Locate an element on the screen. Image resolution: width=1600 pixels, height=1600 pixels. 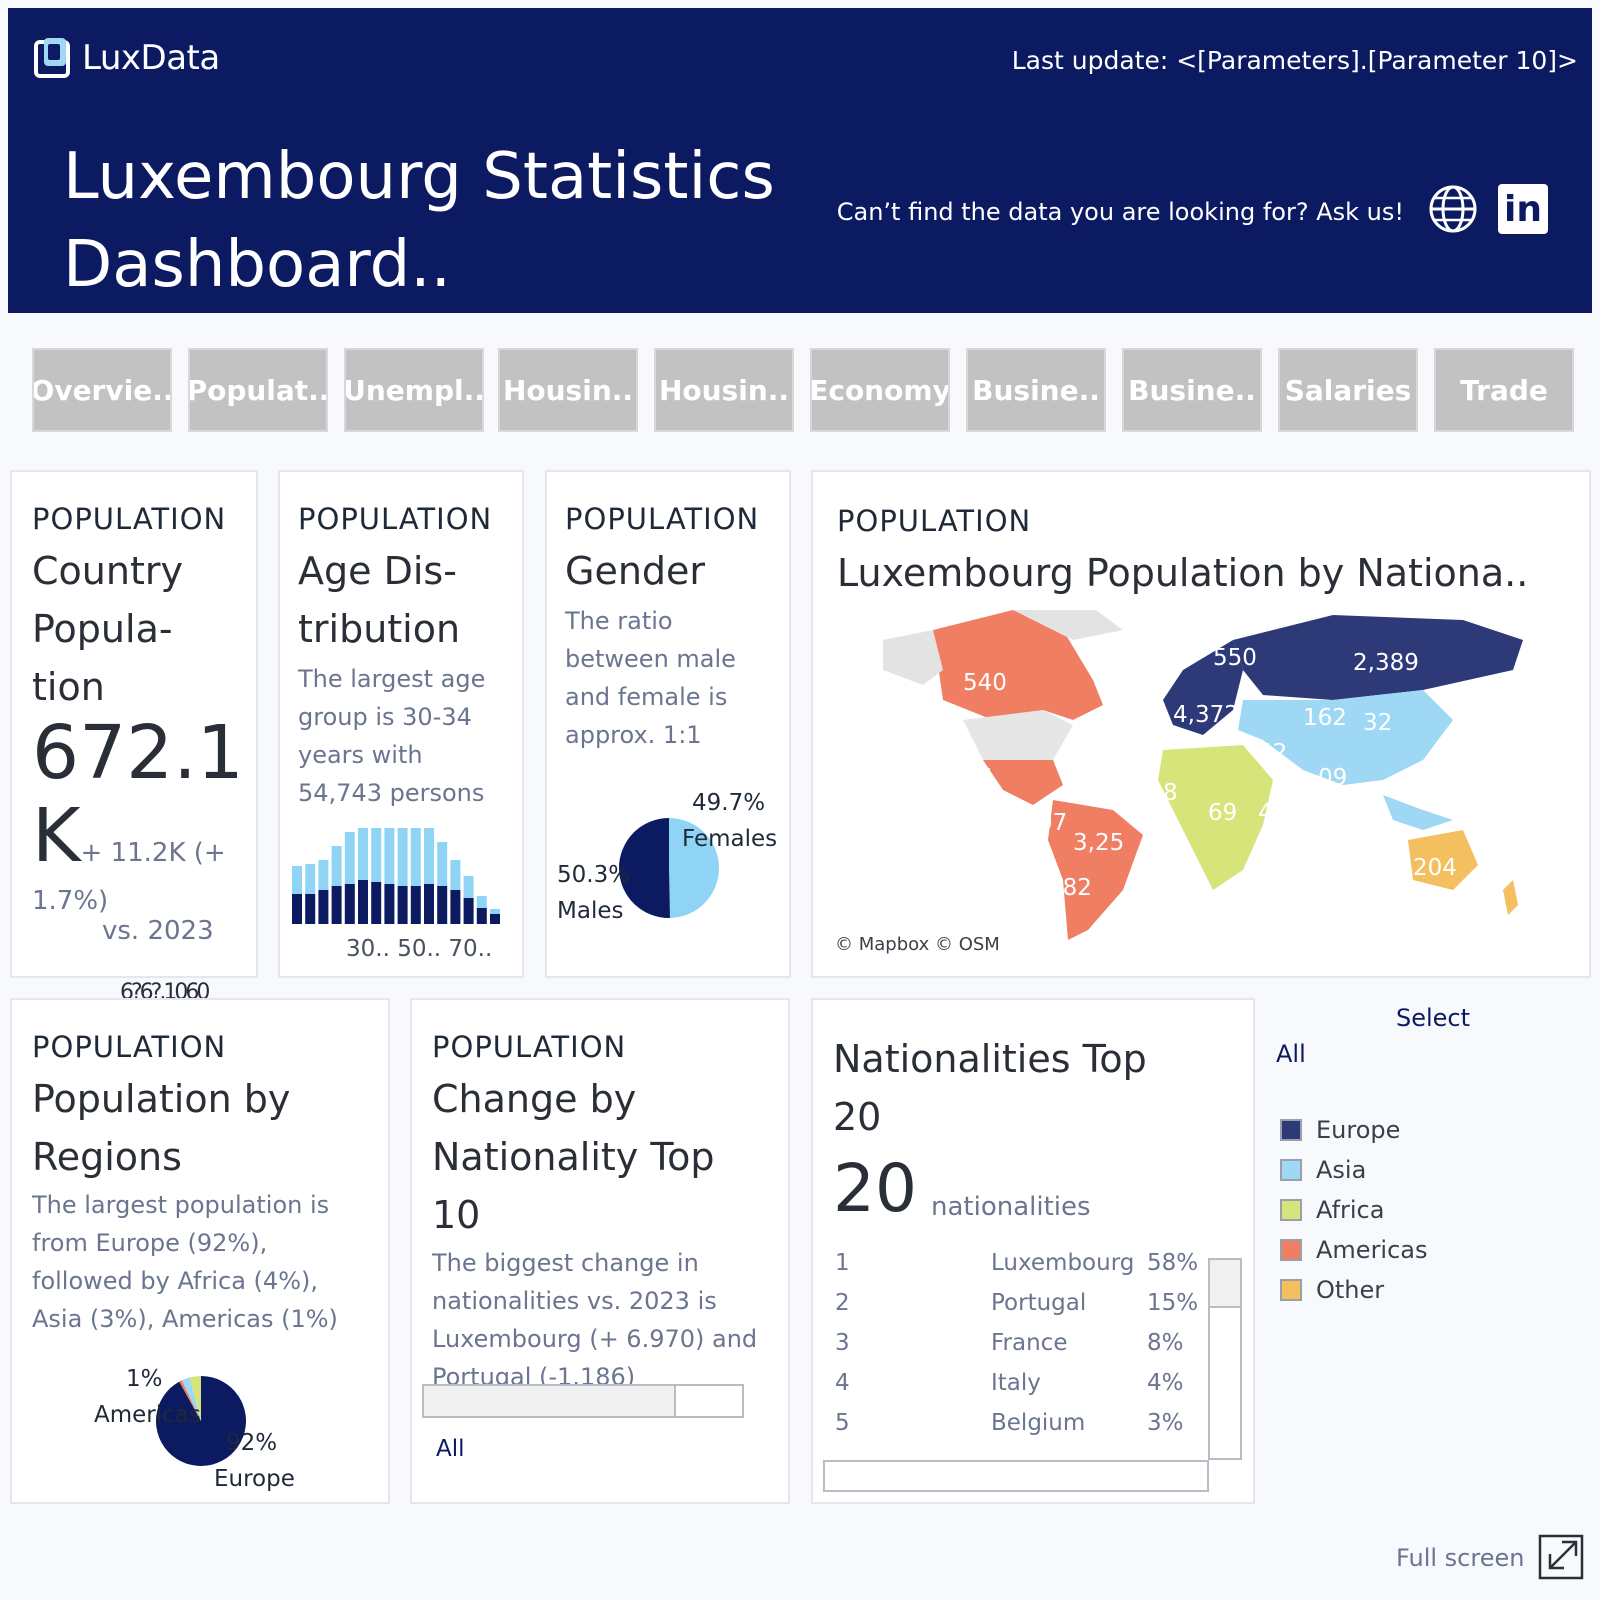
tab-9: Salaries is located at coordinates (1348, 390).